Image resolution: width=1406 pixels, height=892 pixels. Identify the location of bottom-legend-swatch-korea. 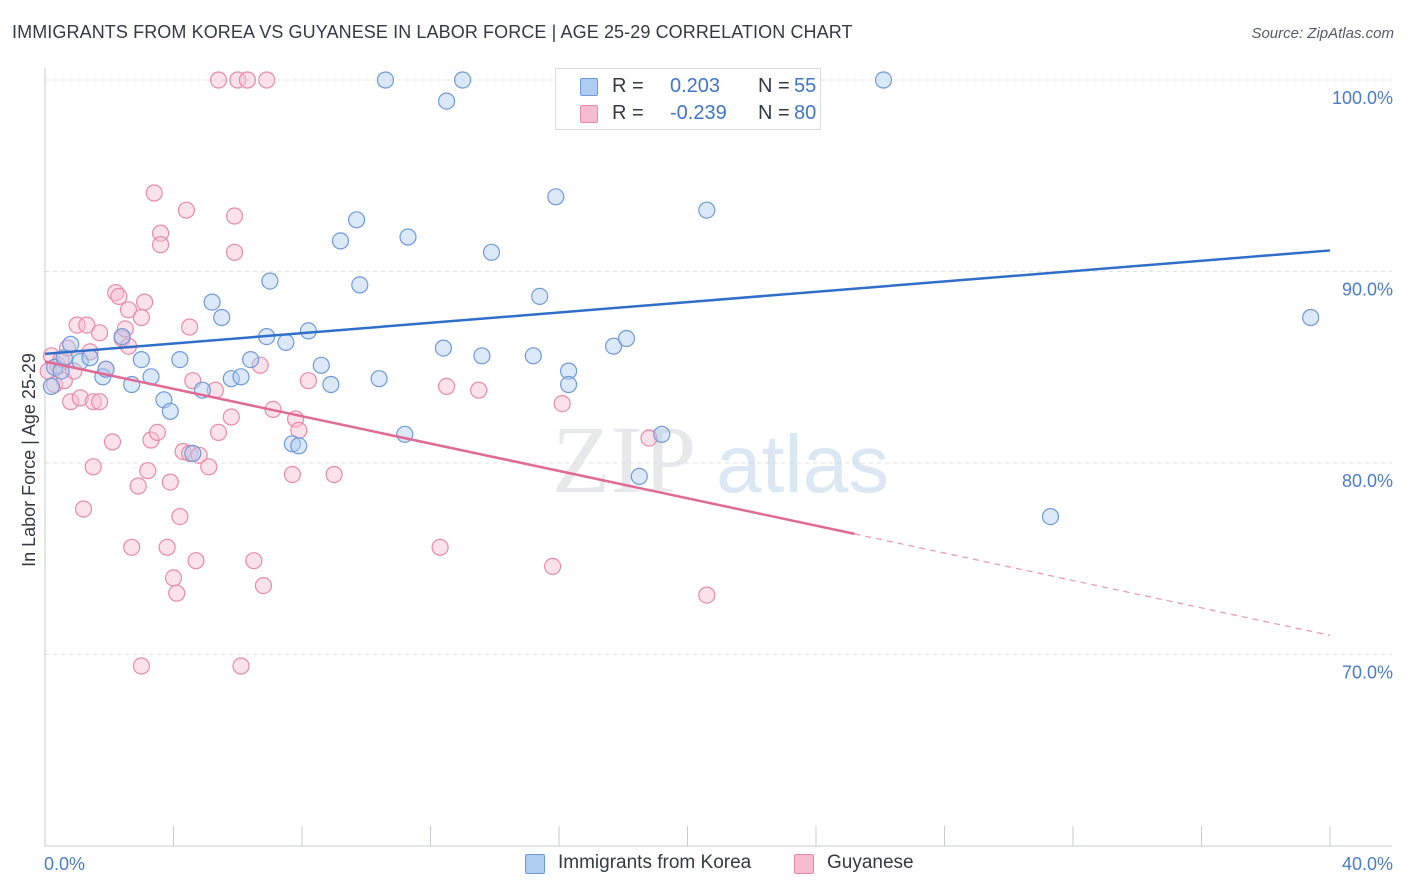
(535, 864).